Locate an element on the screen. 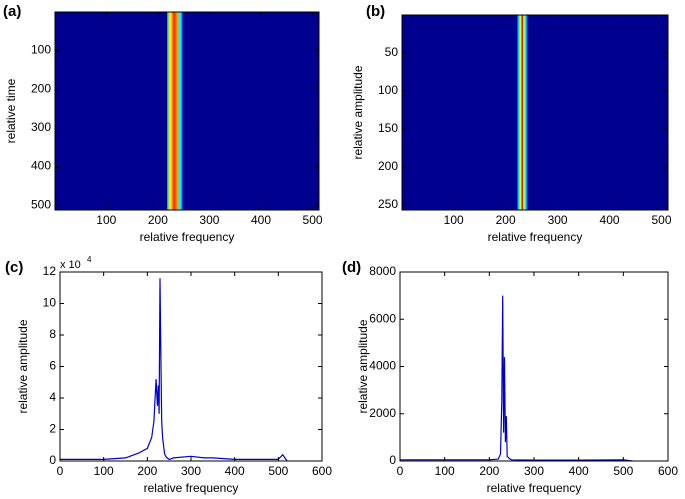 This screenshot has width=685, height=499. y-multiplier-exponent: 4 is located at coordinates (89, 259).